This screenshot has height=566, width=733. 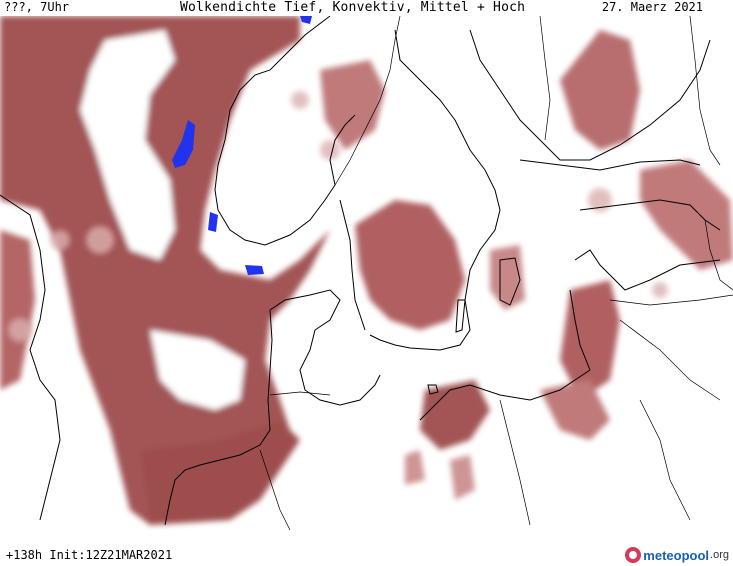 What do you see at coordinates (455, 415) in the screenshot?
I see `cloud-area-germany-east` at bounding box center [455, 415].